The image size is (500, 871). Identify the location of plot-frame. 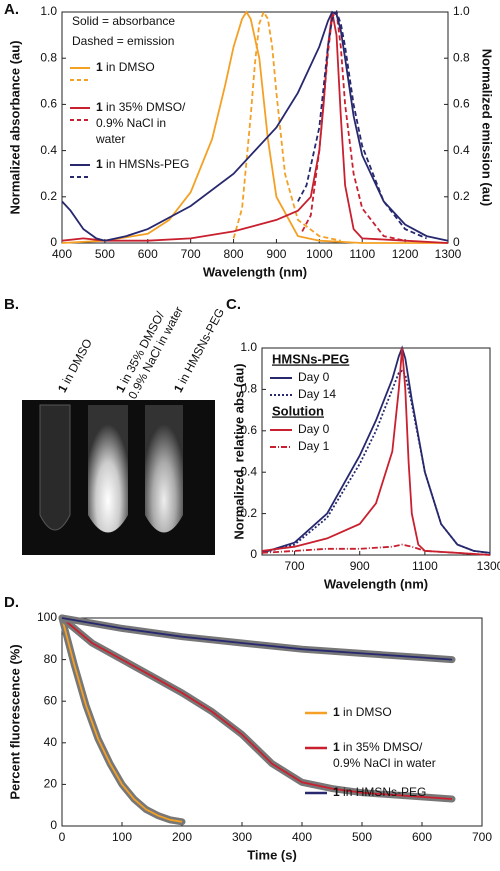
(376, 451).